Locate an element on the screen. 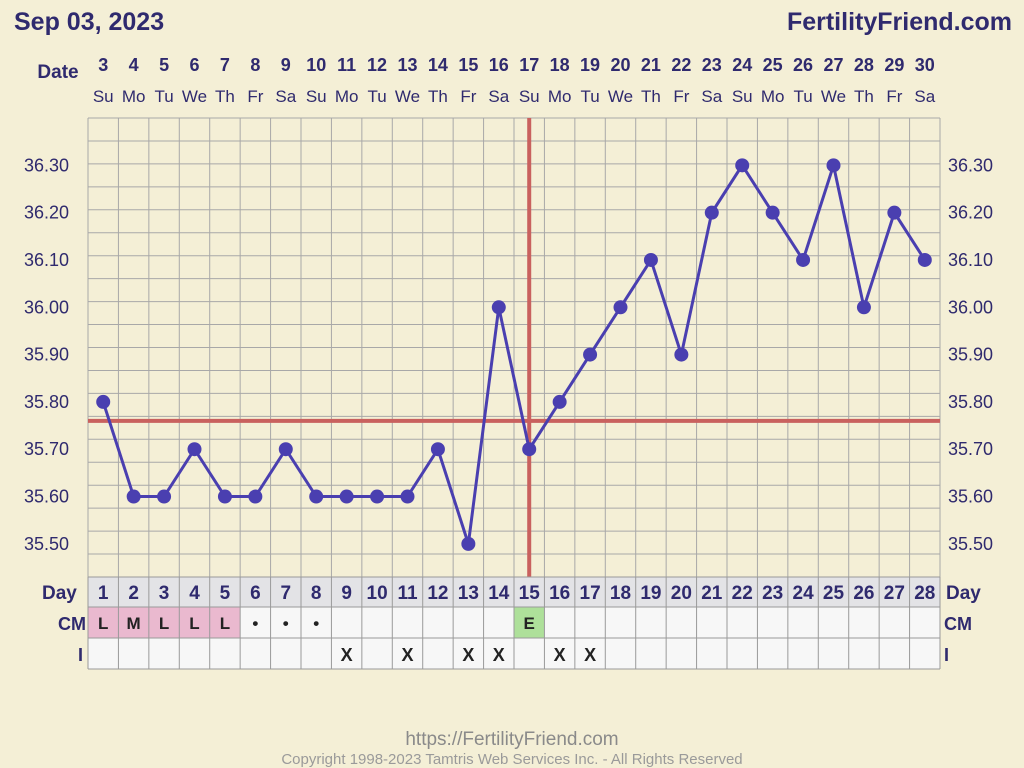  y-tick-label-right: 36.10 is located at coordinates (970, 260).